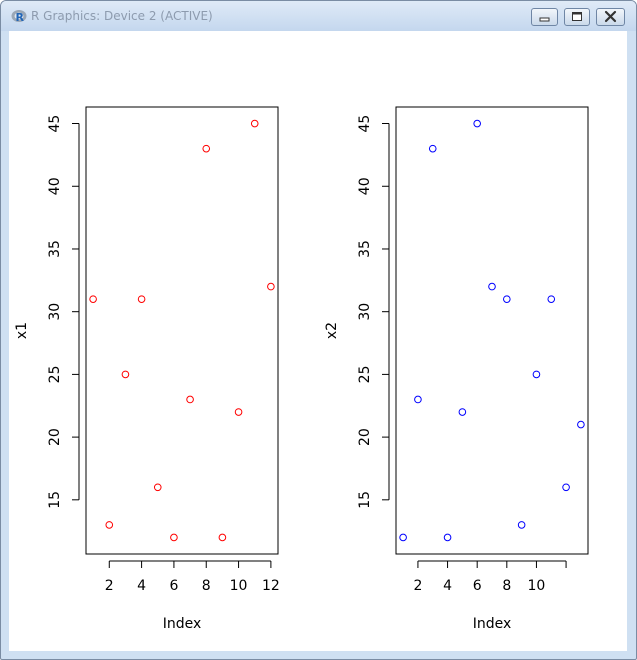 The width and height of the screenshot is (637, 660). I want to click on plot2-y-tick-label: 35, so click(365, 249).